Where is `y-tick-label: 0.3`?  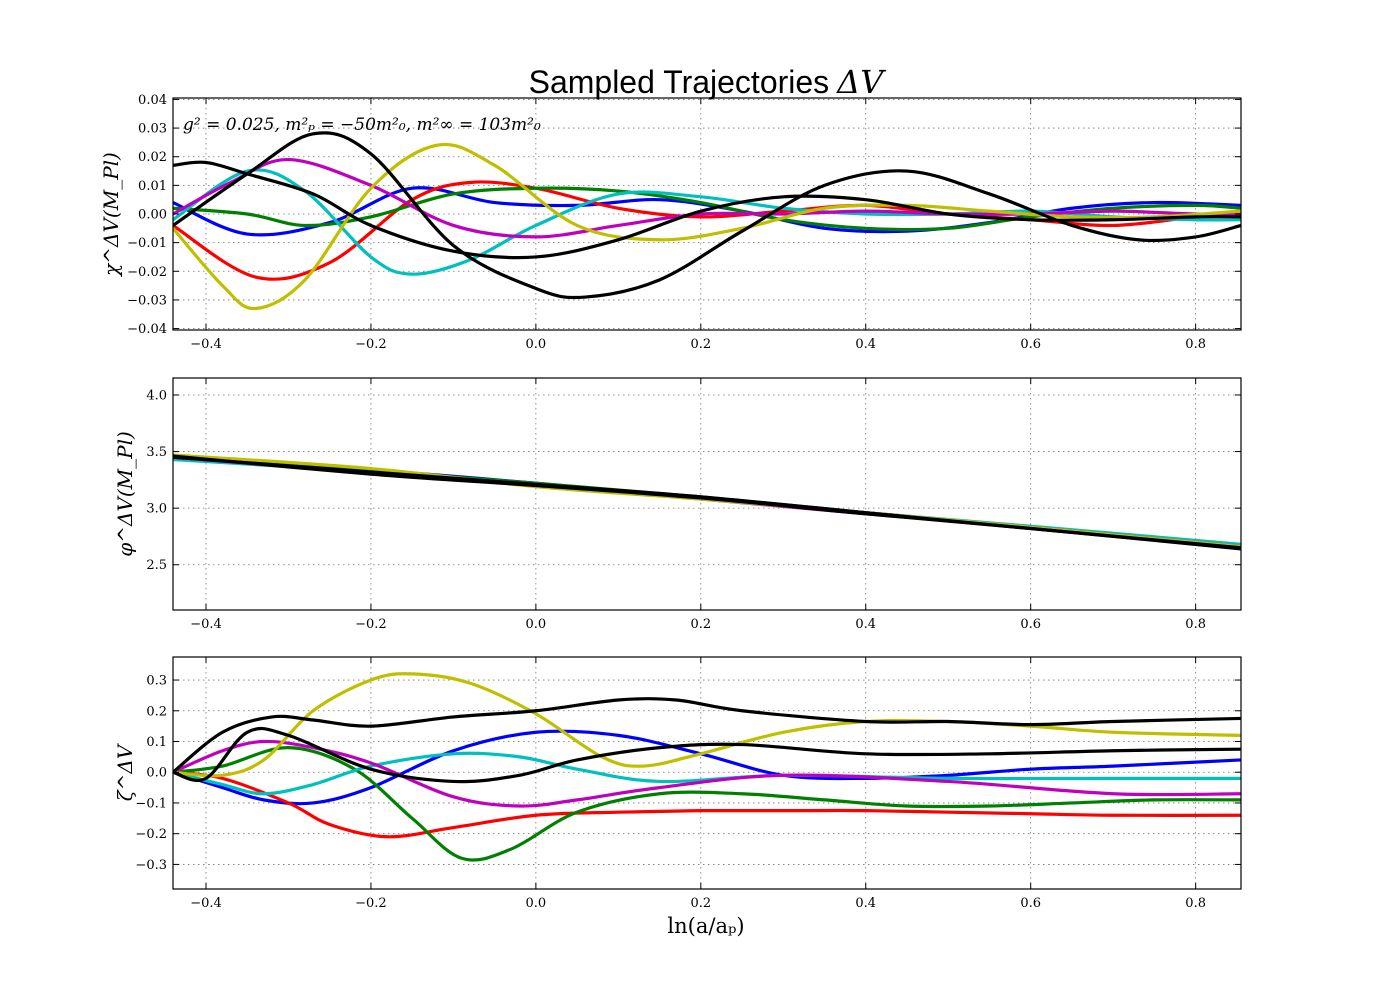
y-tick-label: 0.3 is located at coordinates (156, 681).